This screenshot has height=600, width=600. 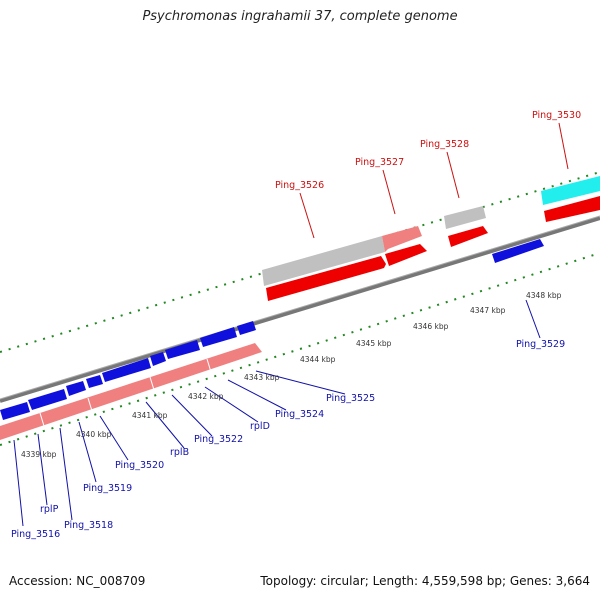 I want to click on kbp-label: 4342 kbp, so click(x=206, y=396).